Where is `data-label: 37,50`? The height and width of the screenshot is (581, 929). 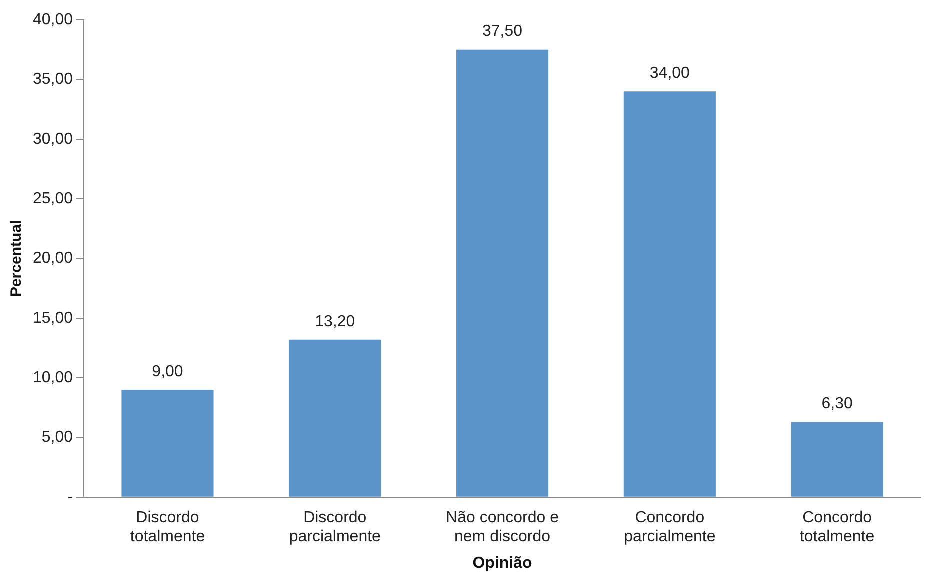
data-label: 37,50 is located at coordinates (502, 31).